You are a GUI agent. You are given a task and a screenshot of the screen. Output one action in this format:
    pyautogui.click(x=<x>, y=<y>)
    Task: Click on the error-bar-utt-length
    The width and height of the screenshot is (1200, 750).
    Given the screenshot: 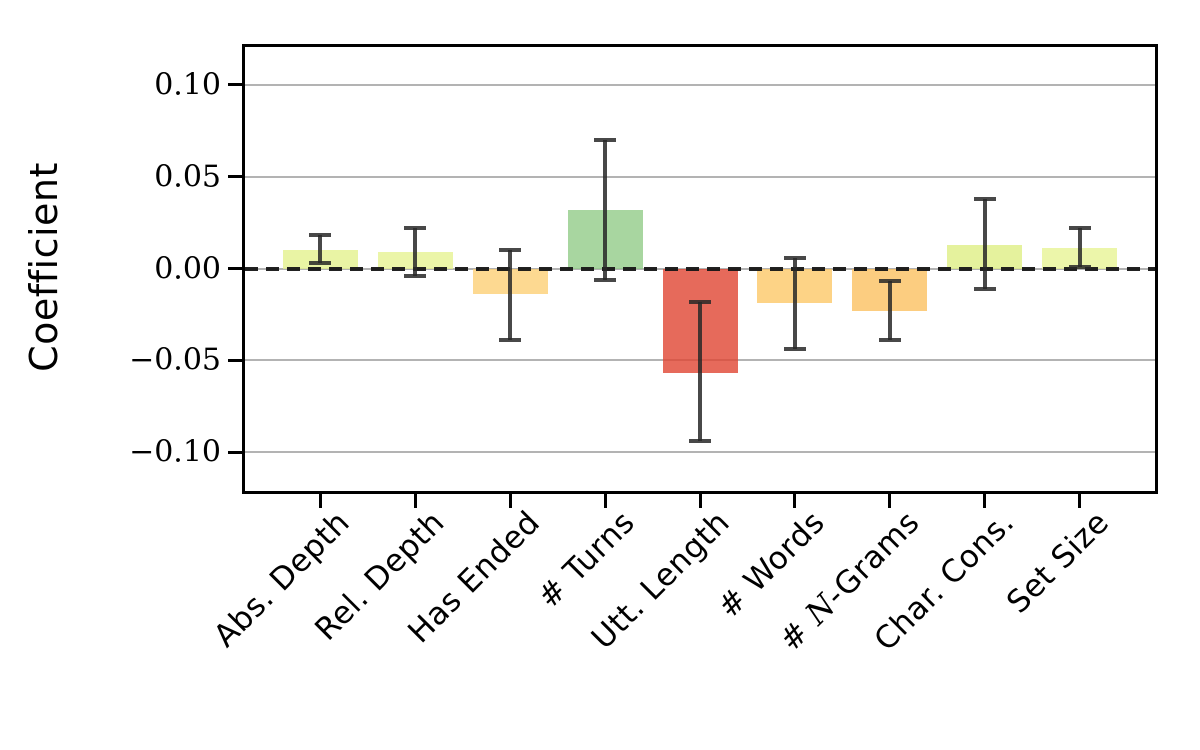 What is the action you would take?
    pyautogui.click(x=700, y=371)
    